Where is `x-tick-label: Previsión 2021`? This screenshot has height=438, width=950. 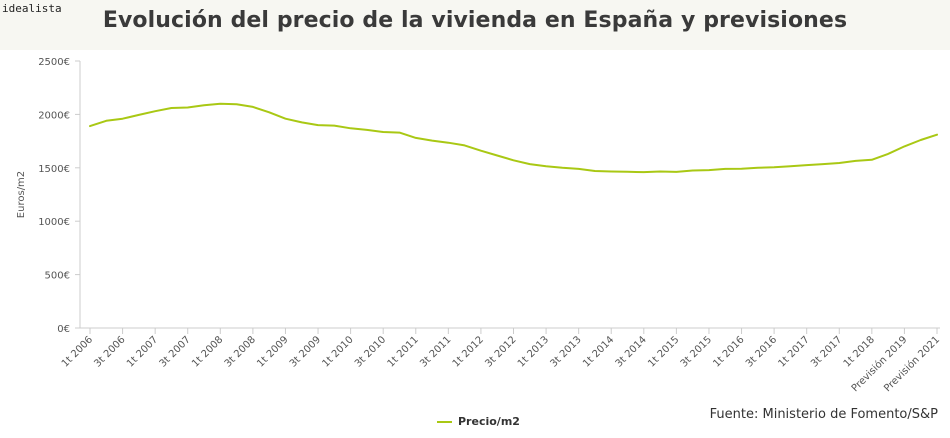
x-tick-label: Previsión 2021 is located at coordinates (912, 364).